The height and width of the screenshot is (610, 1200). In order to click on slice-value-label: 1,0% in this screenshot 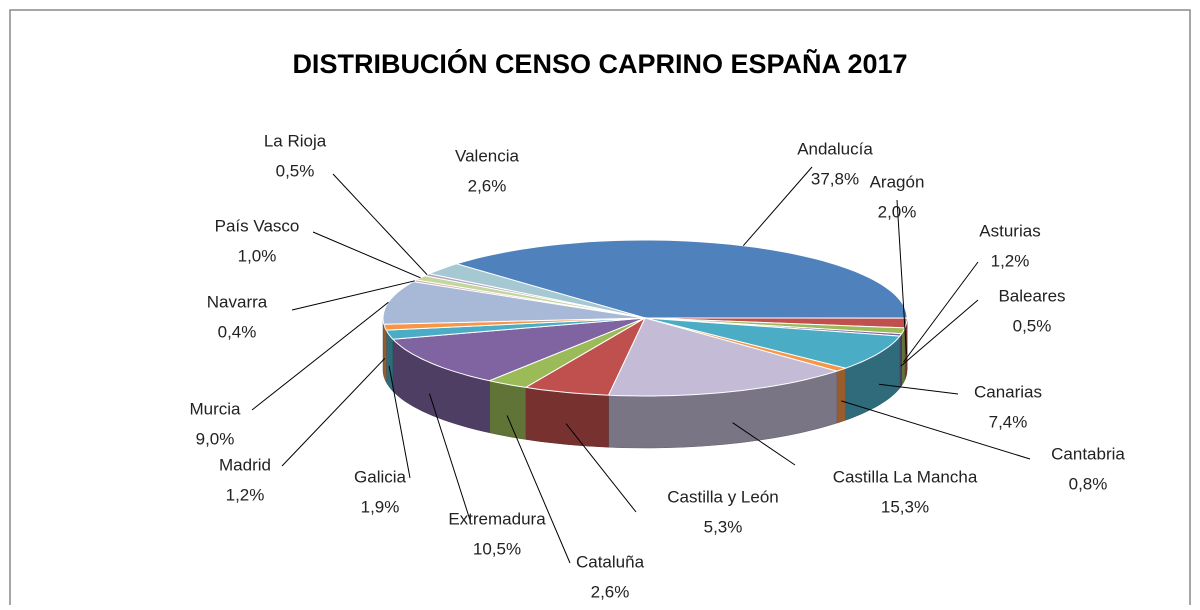, I will do `click(257, 255)`.